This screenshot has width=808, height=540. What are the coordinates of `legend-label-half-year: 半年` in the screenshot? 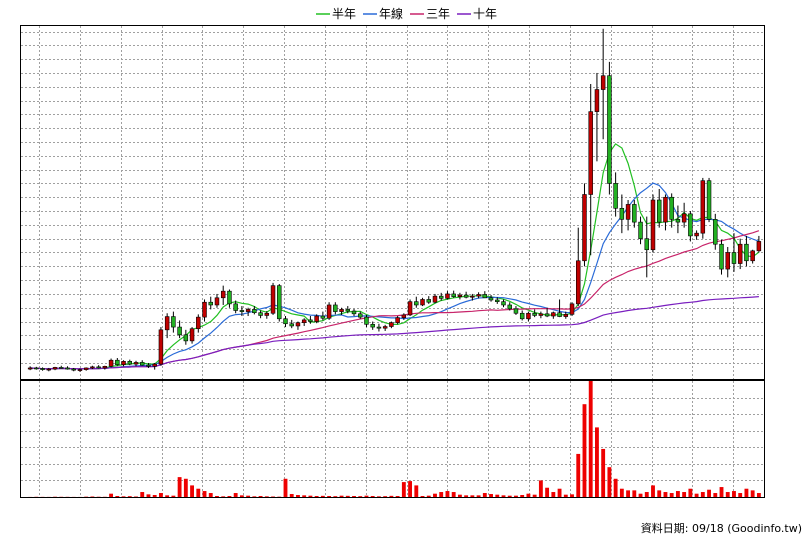 It's located at (344, 14).